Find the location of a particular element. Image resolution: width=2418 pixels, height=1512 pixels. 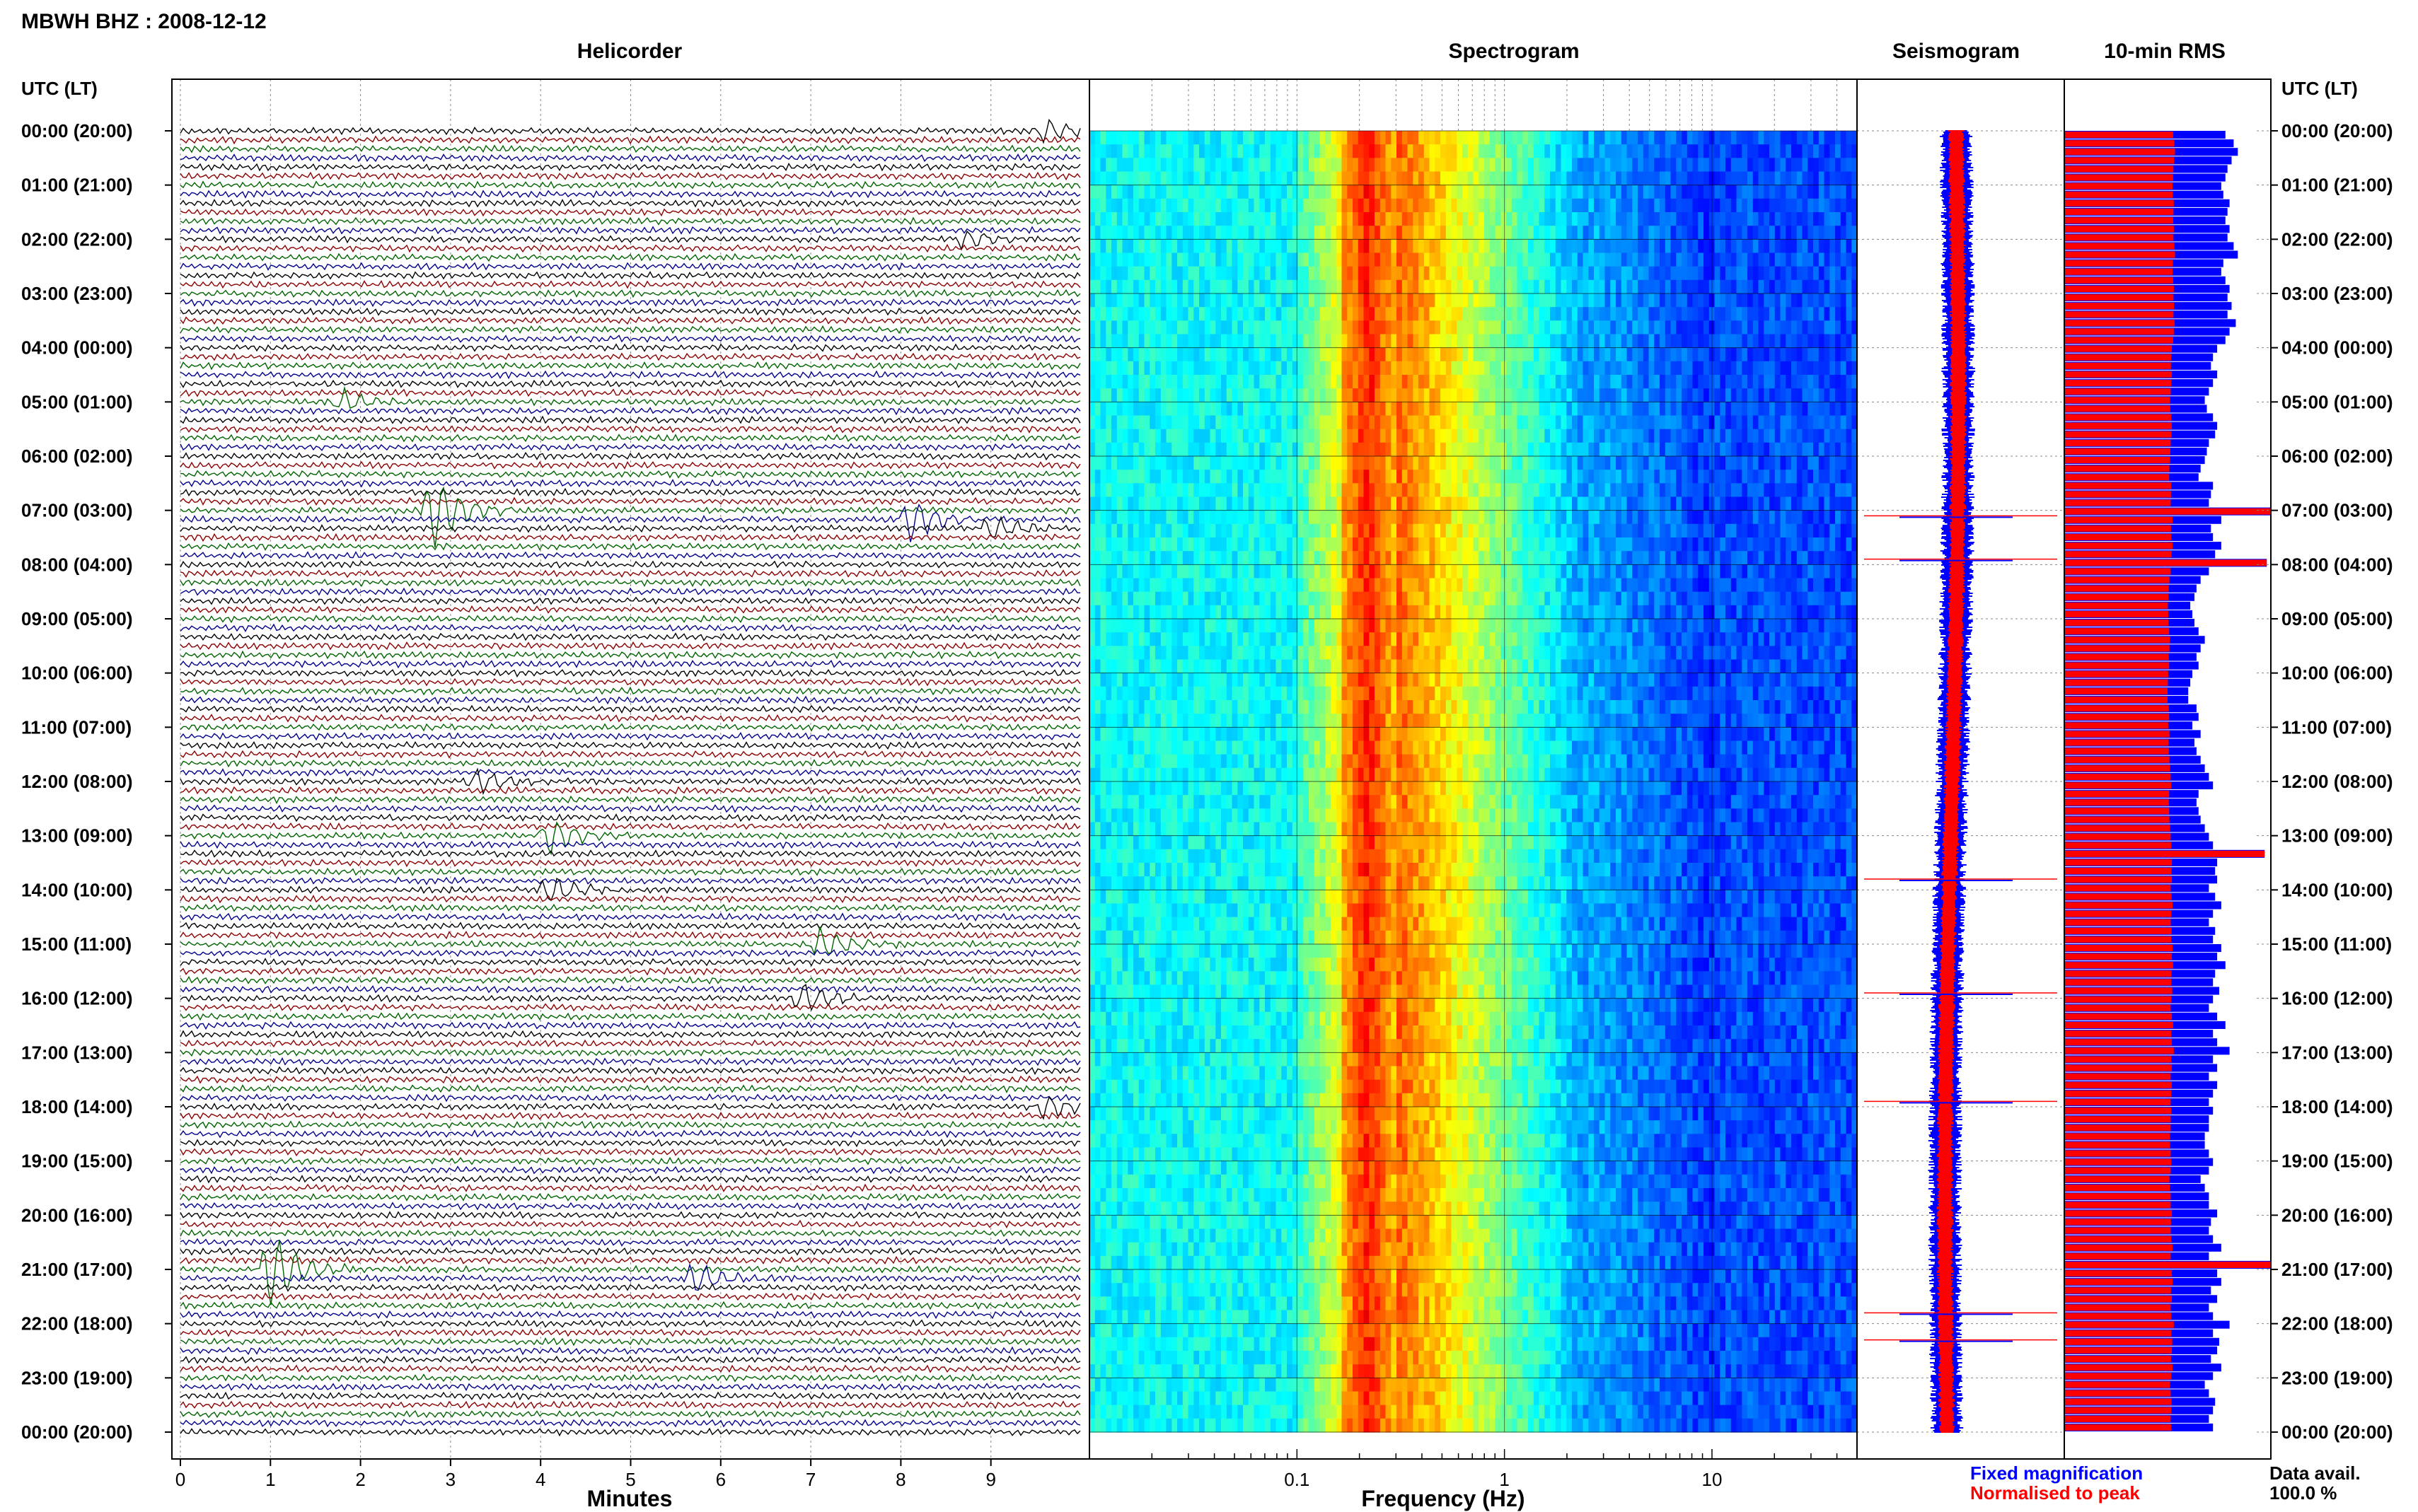

rms-title: 10-min RMS is located at coordinates (2165, 51).